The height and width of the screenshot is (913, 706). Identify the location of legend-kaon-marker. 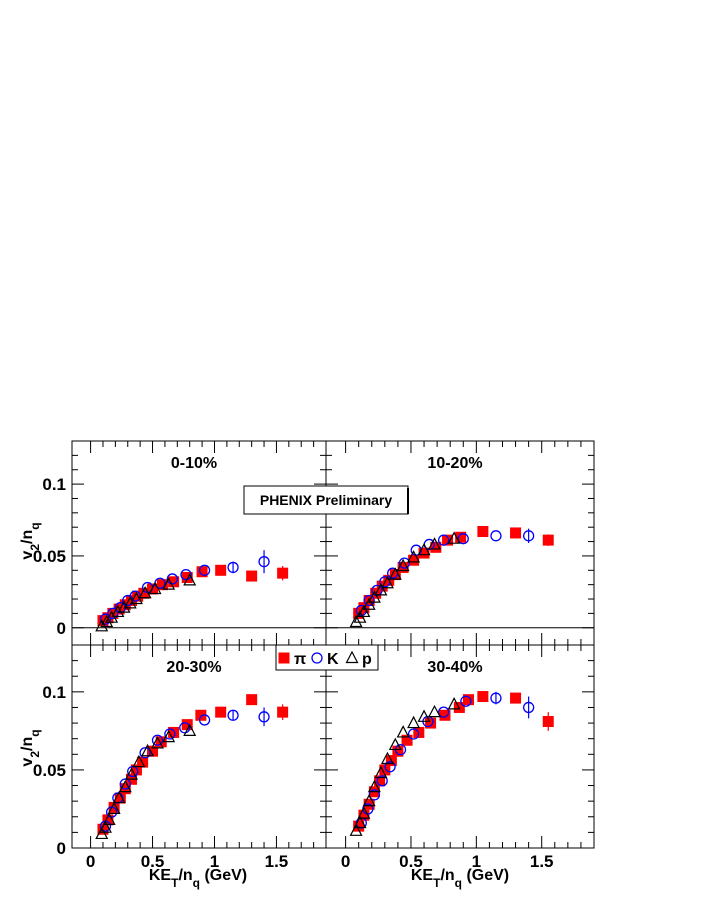
(317, 658).